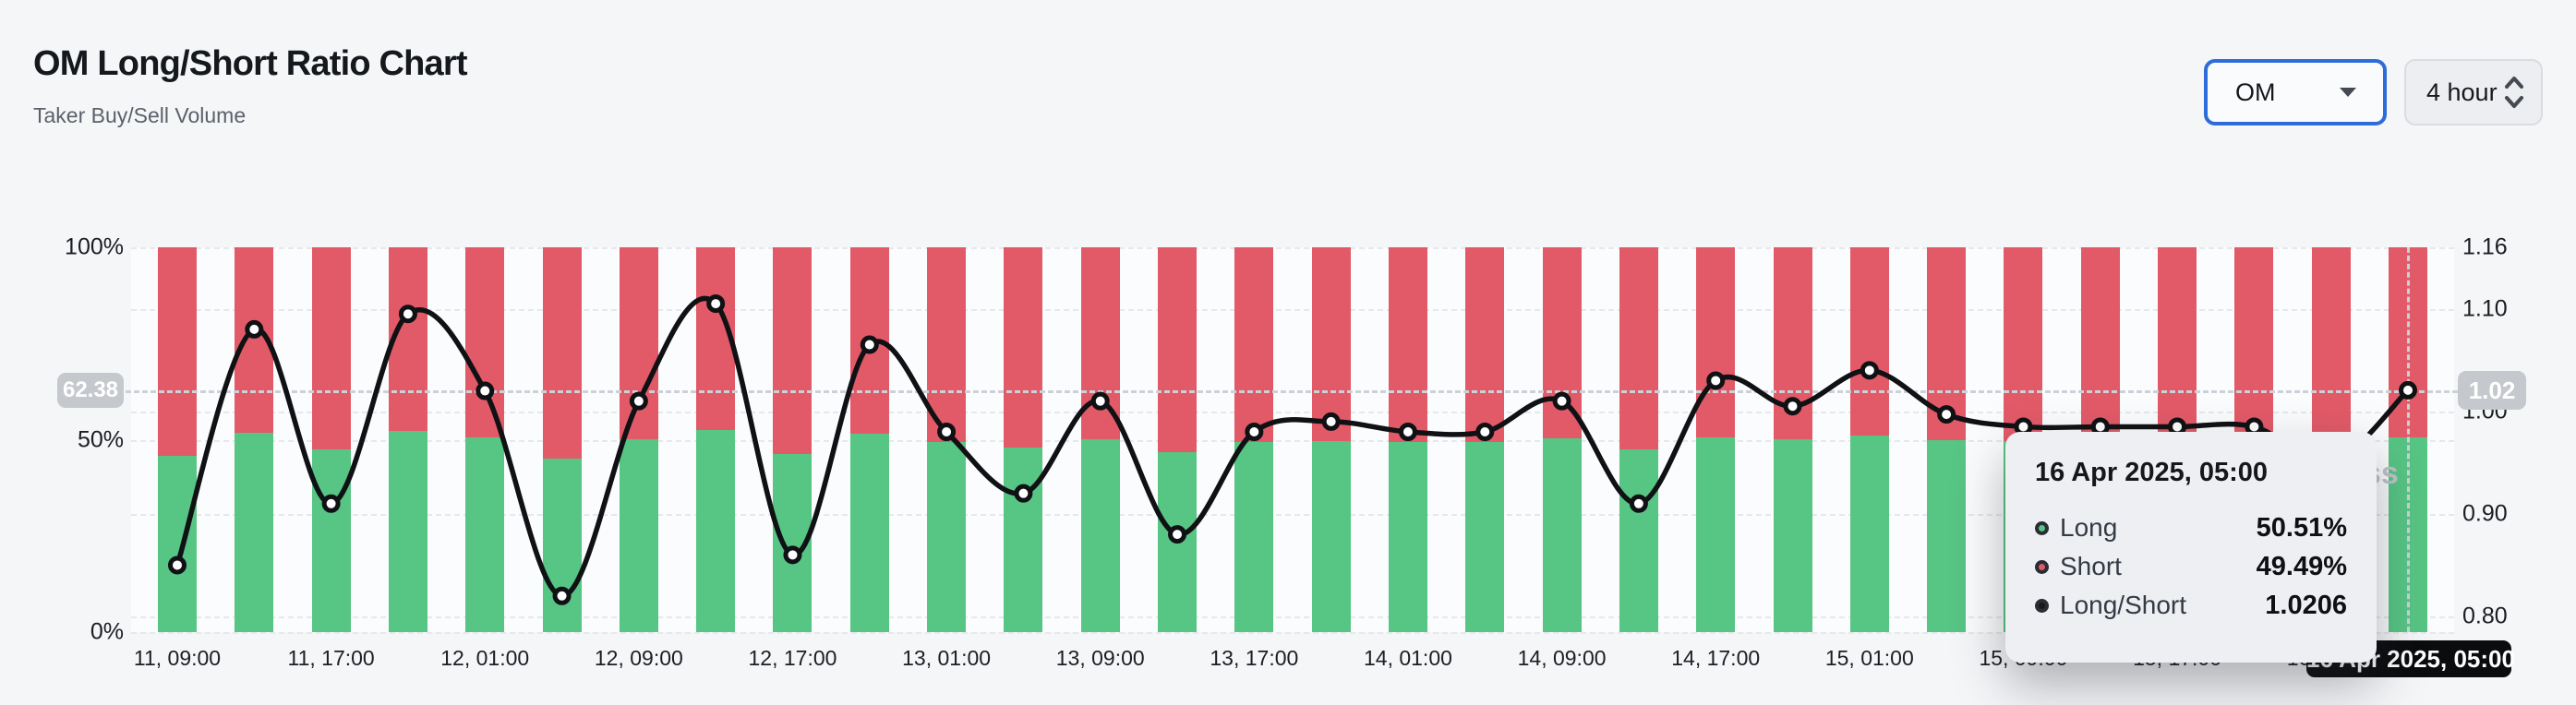 The width and height of the screenshot is (2576, 705). What do you see at coordinates (2042, 566) in the screenshot?
I see `short-legend-dot-icon` at bounding box center [2042, 566].